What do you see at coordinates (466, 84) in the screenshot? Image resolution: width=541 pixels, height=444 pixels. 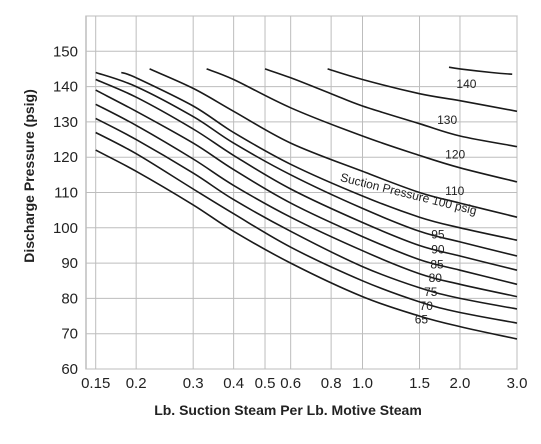 I see `curve-label-140: 140` at bounding box center [466, 84].